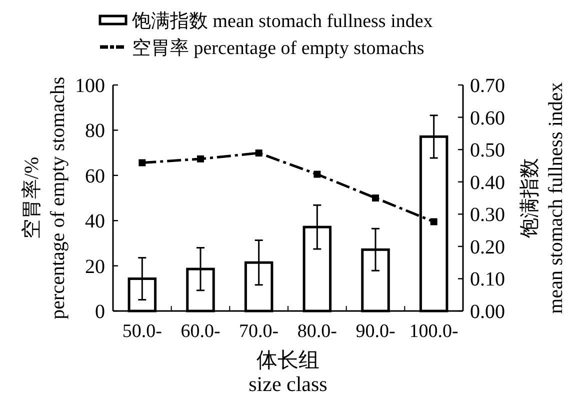 Image resolution: width=579 pixels, height=411 pixels. I want to click on ytick: 100, so click(90, 86).